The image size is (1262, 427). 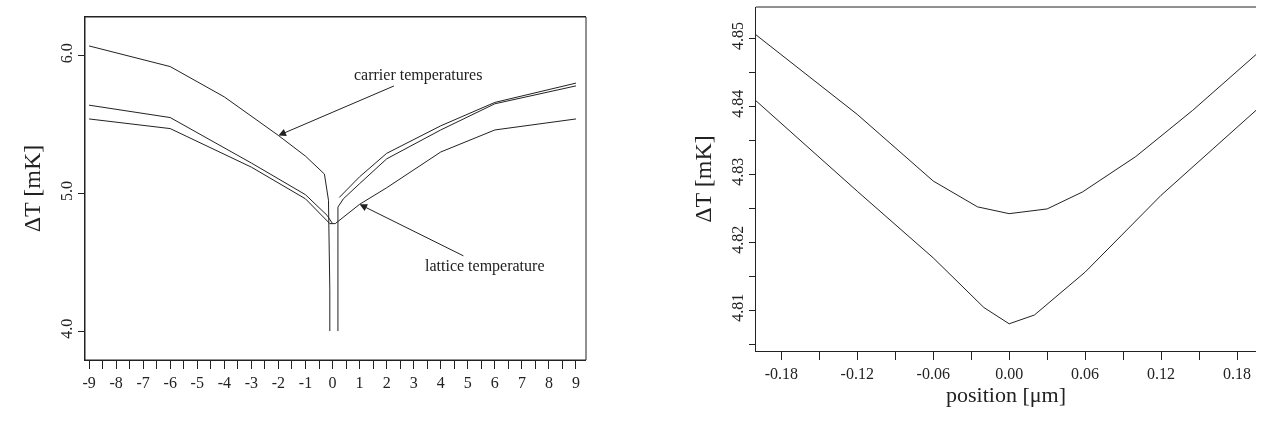 I want to click on y-tick-label: 4.85, so click(x=737, y=35).